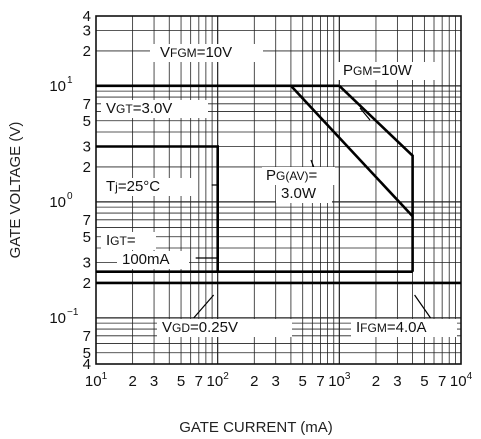 This screenshot has height=439, width=481. What do you see at coordinates (70, 196) in the screenshot?
I see `y-tick-exponent: 0` at bounding box center [70, 196].